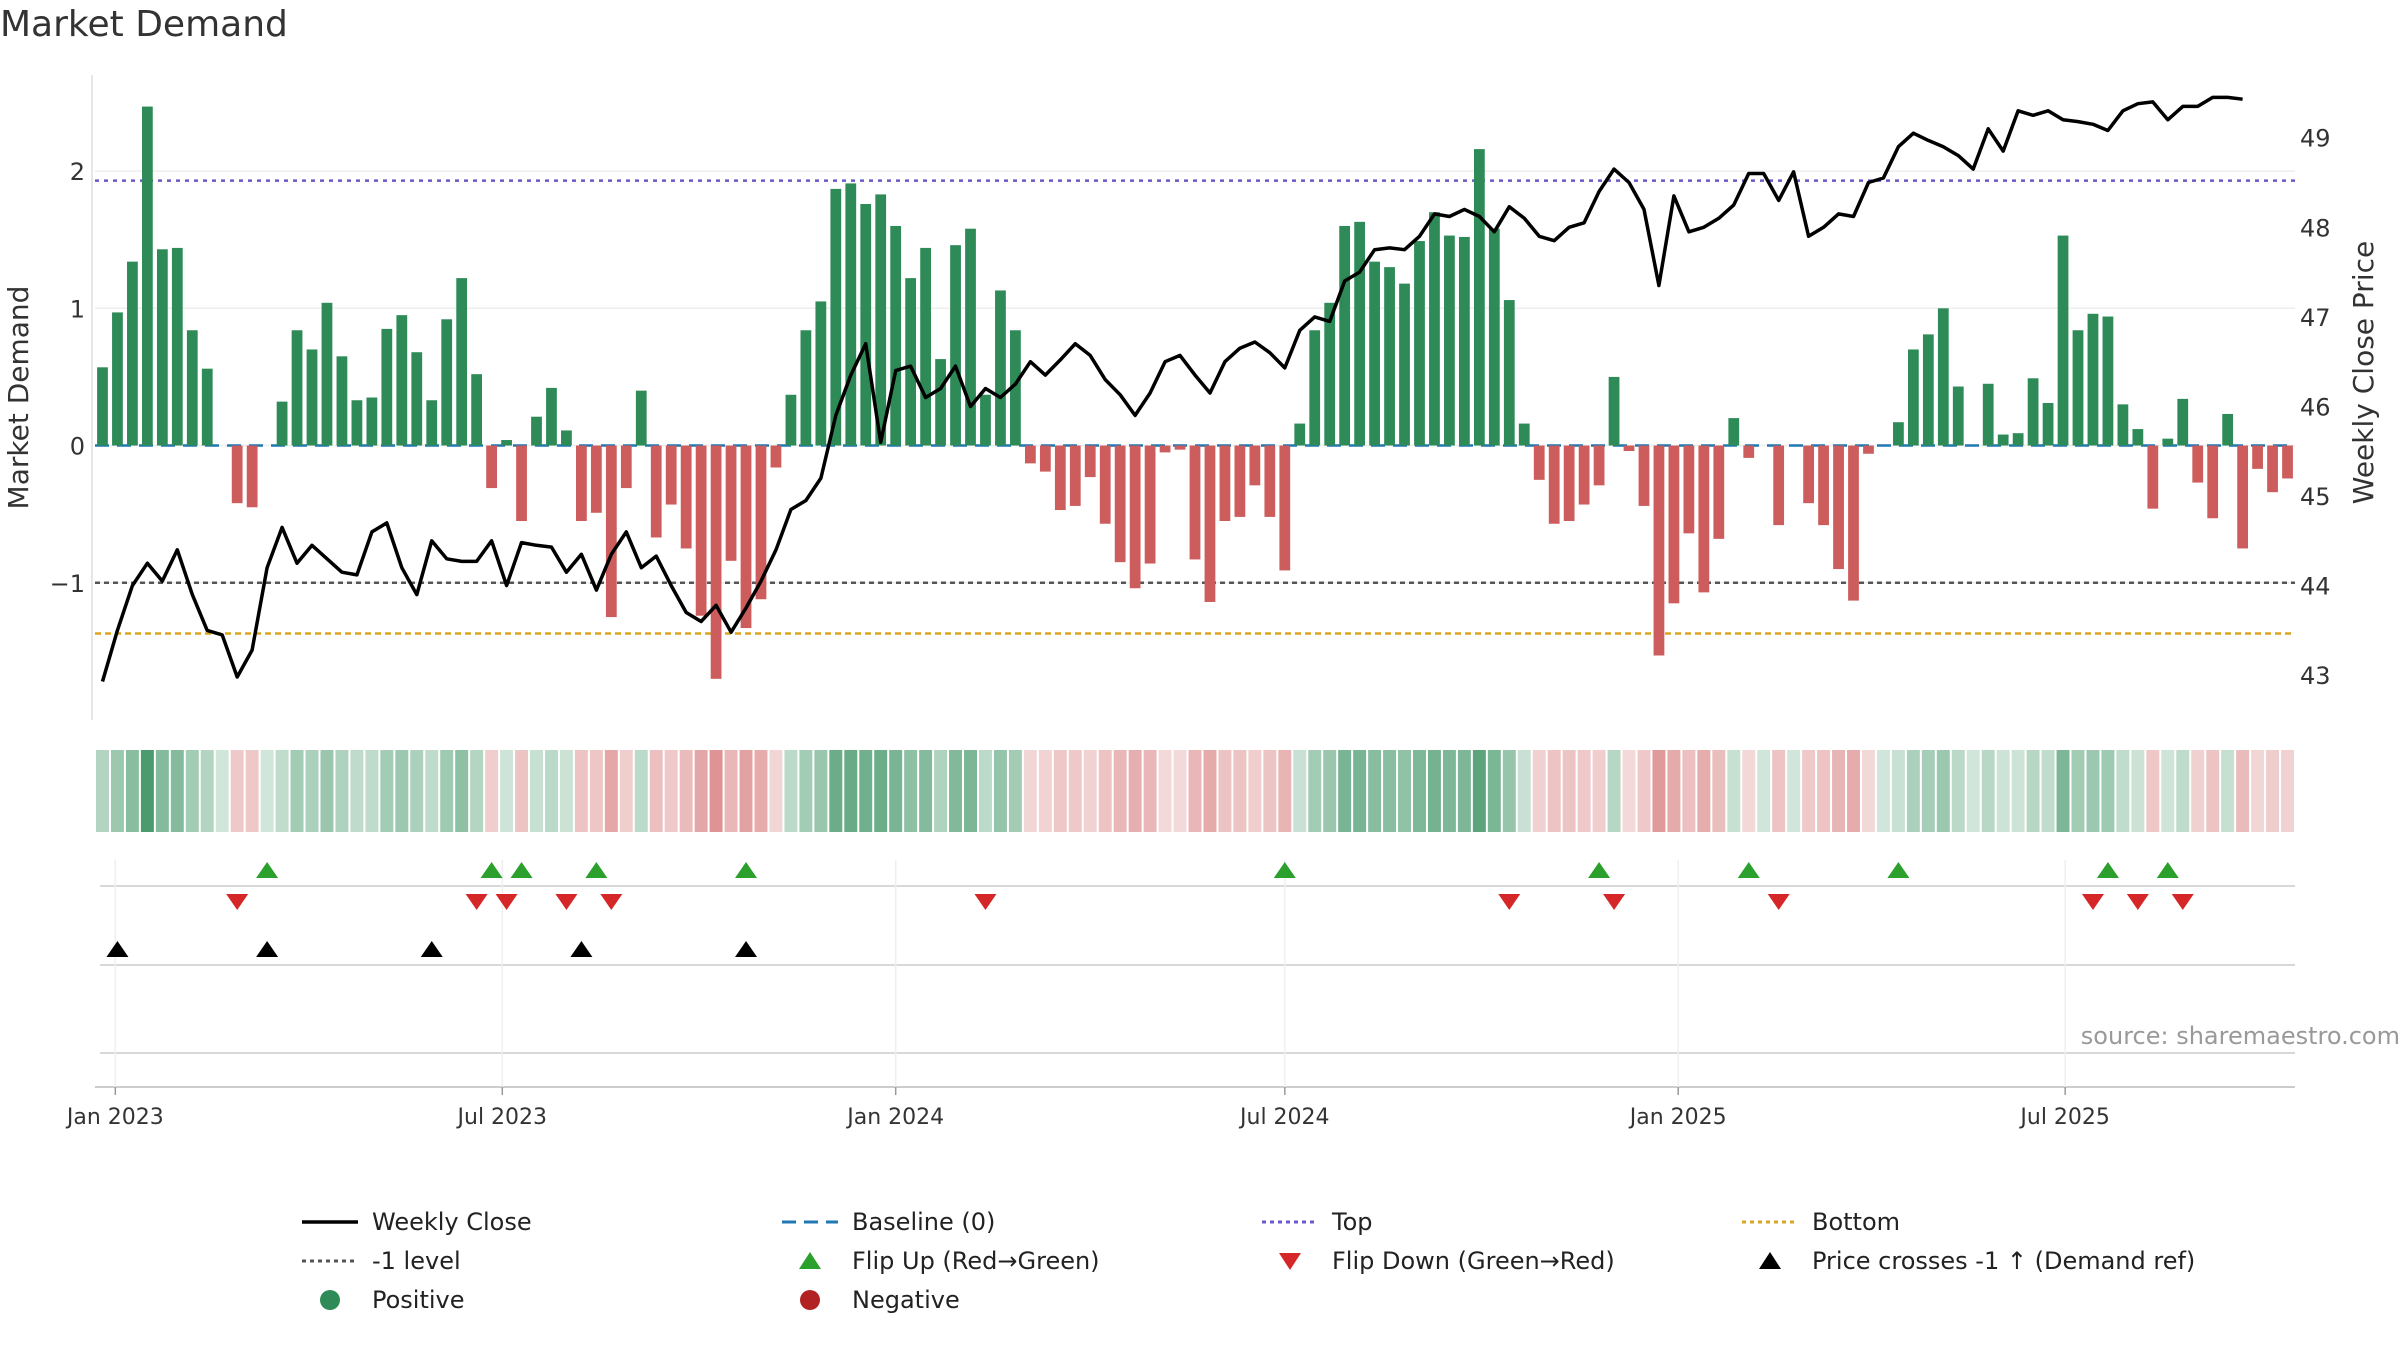  What do you see at coordinates (2315, 587) in the screenshot?
I see `y2-tick-label: 44` at bounding box center [2315, 587].